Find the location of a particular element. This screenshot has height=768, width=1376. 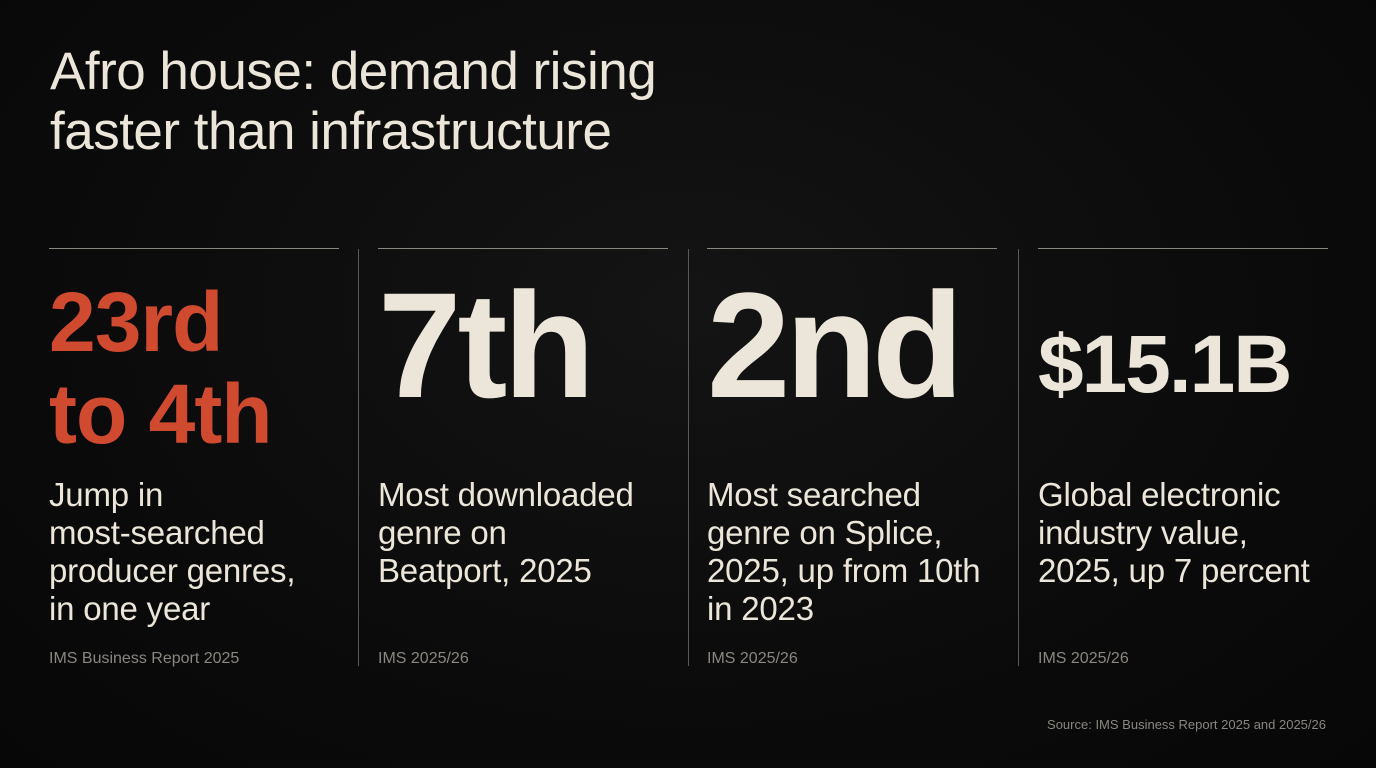

stat-value-line-2: to 4th is located at coordinates (161, 414).